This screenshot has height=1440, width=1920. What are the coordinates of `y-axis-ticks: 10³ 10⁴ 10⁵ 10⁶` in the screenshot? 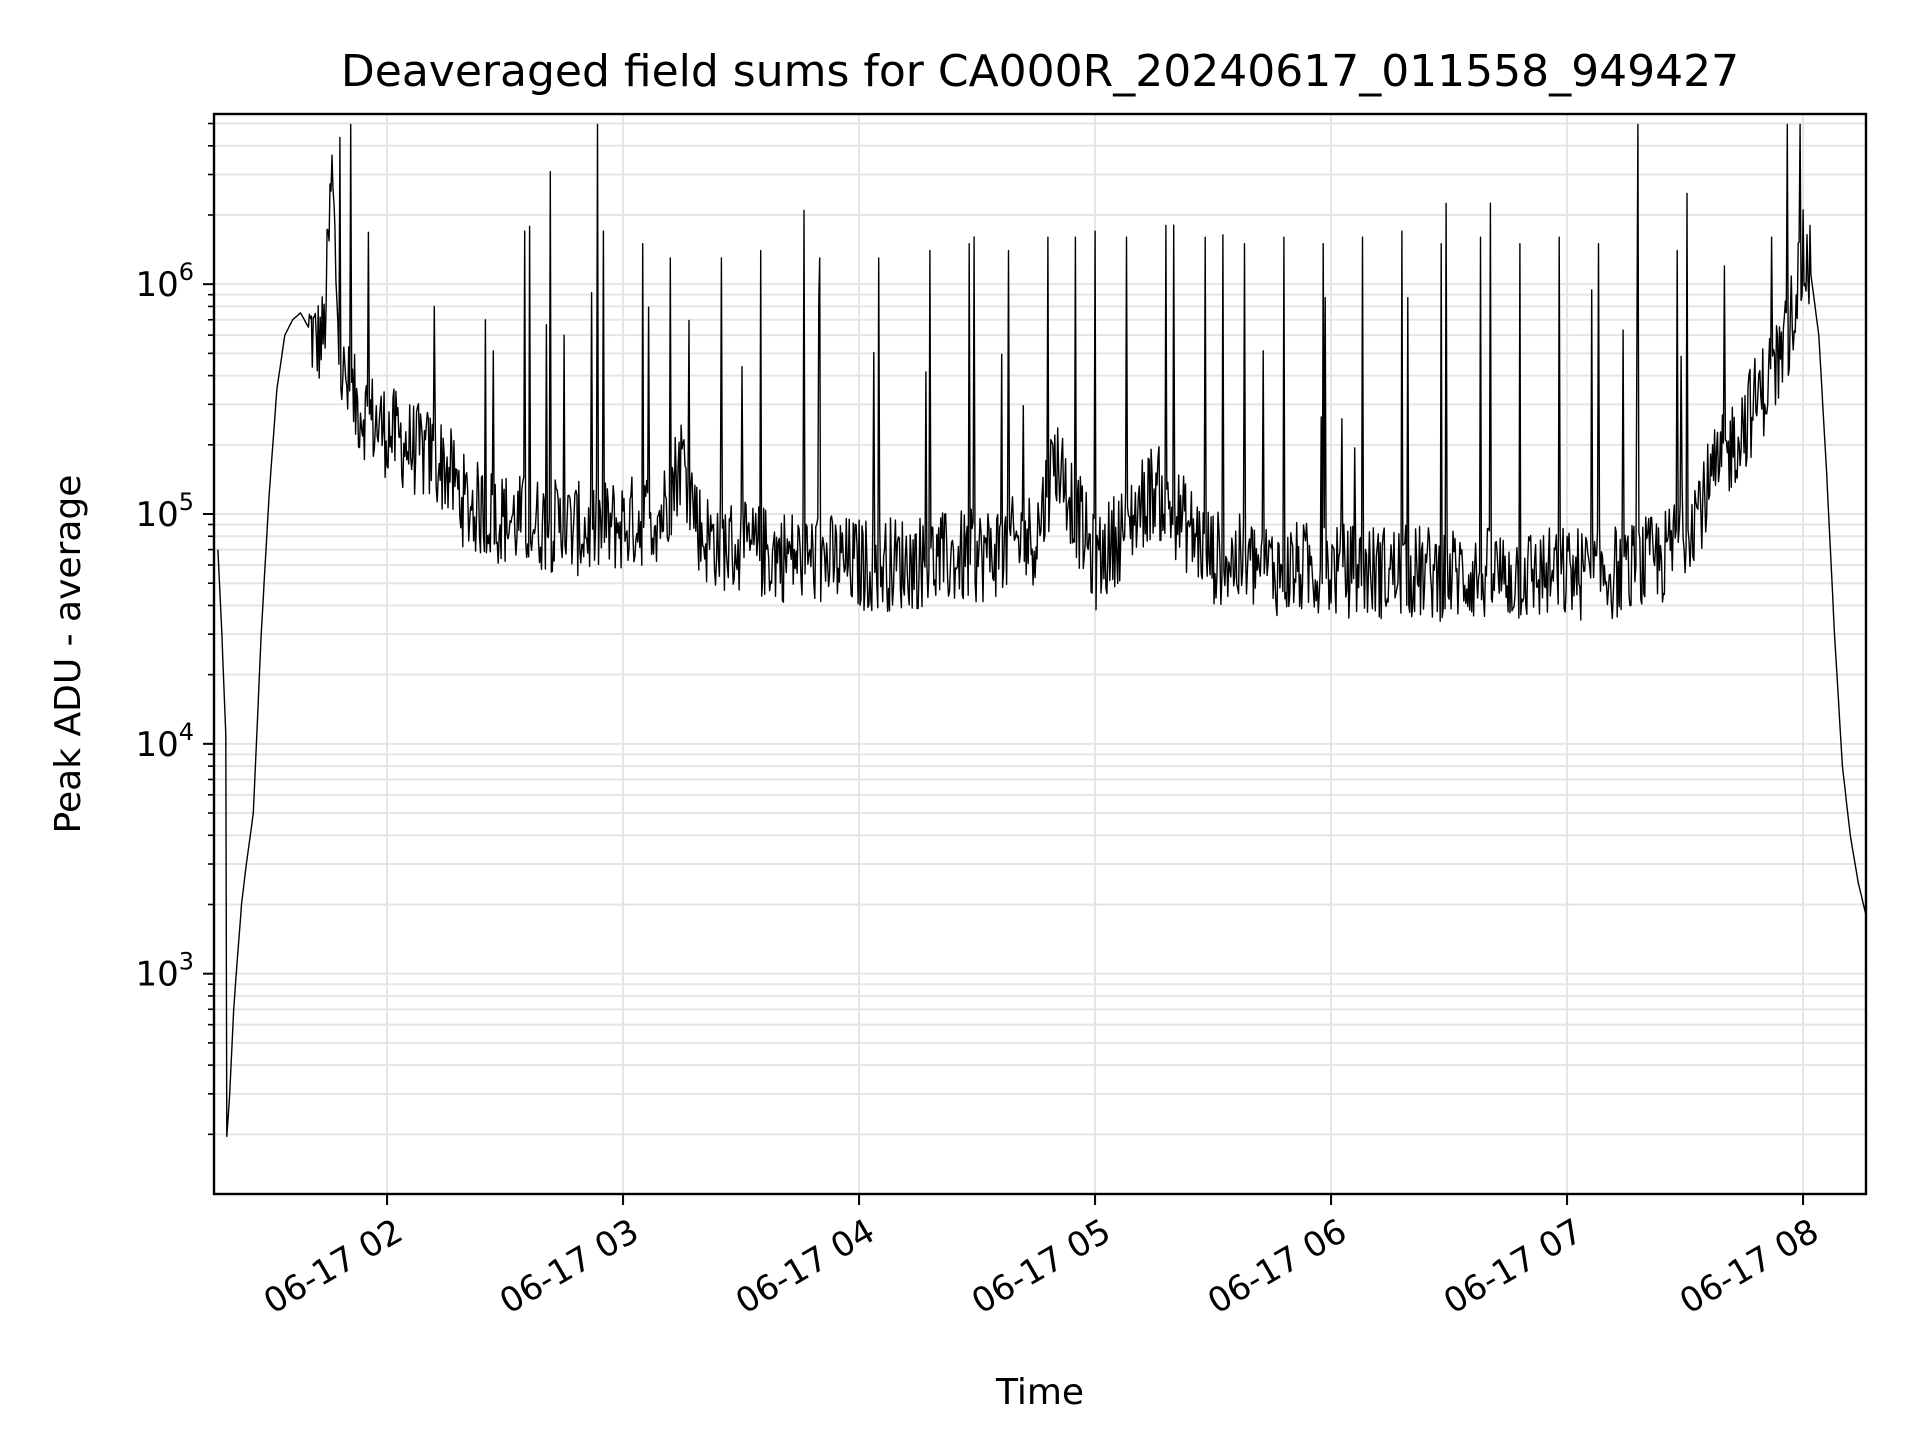 It's located at (174, 629).